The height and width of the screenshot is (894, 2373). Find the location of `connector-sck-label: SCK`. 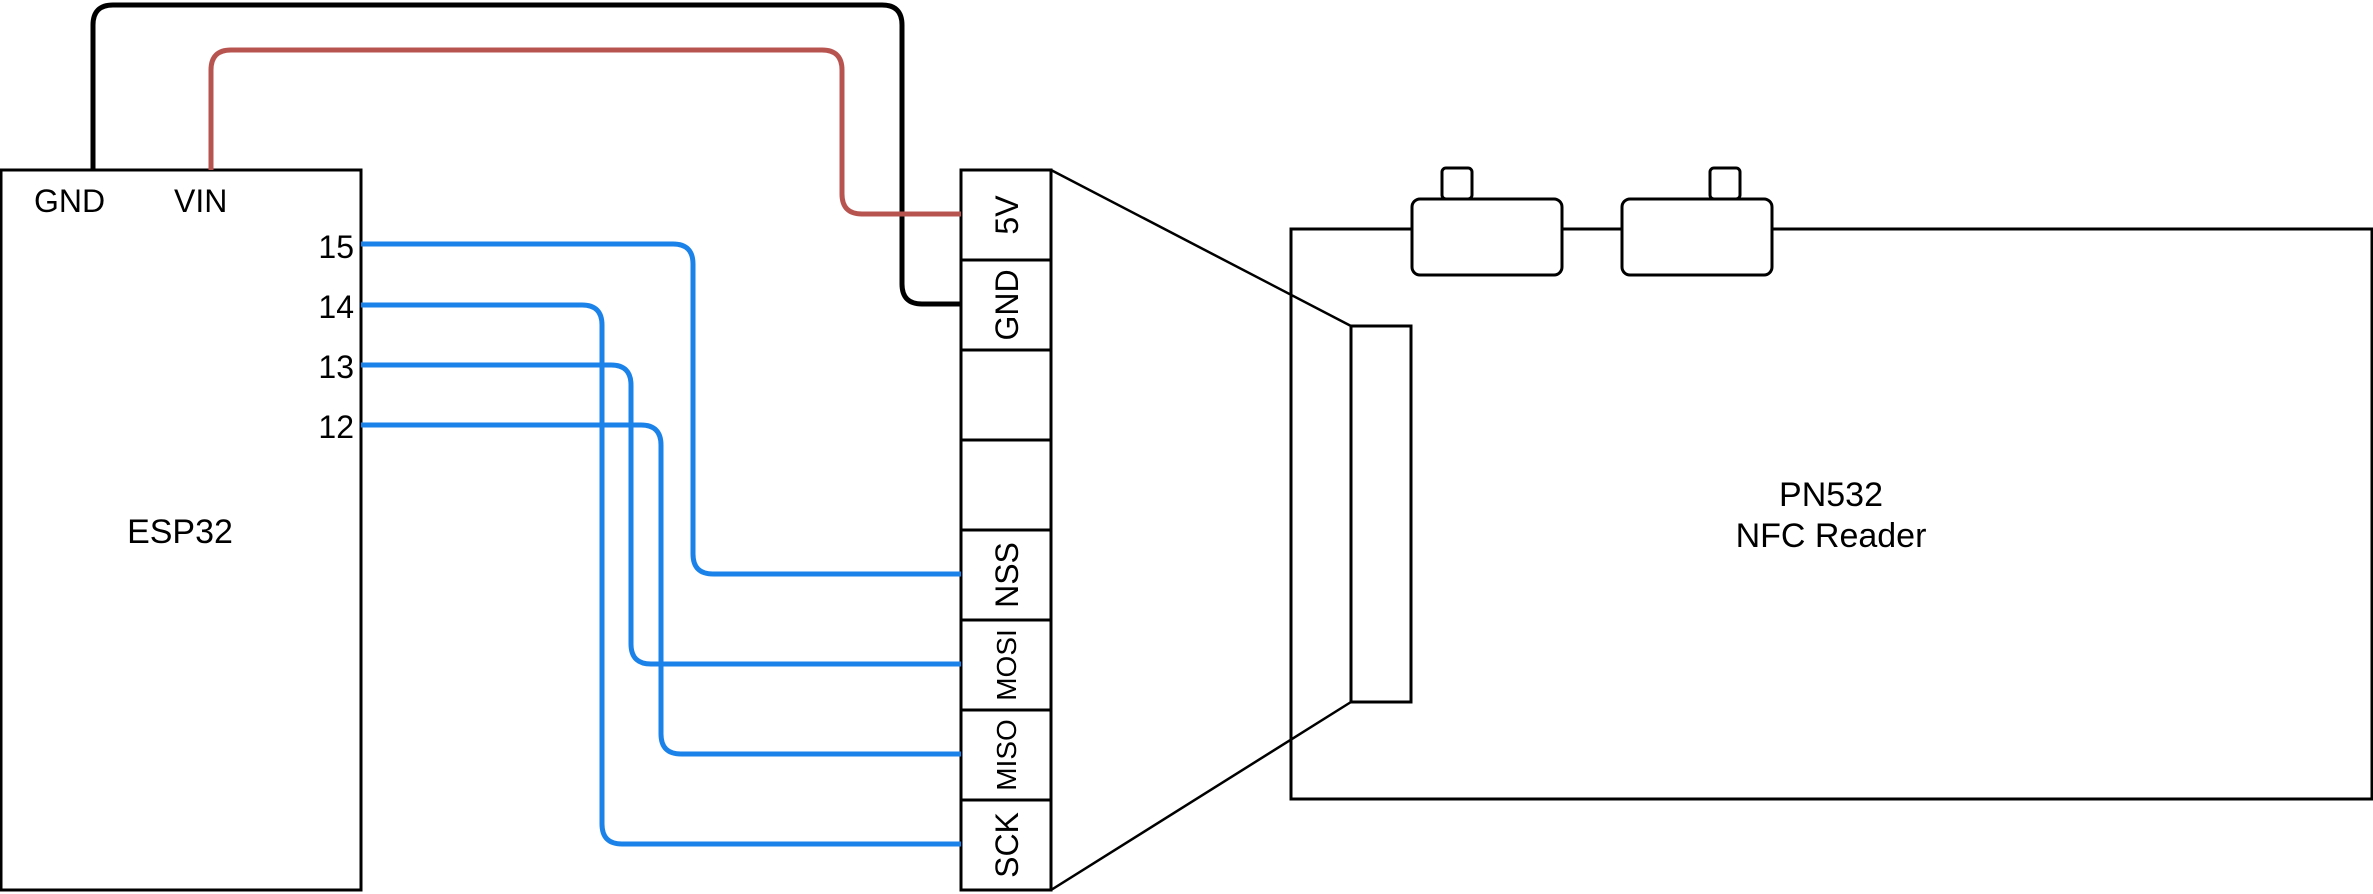

connector-sck-label: SCK is located at coordinates (1007, 845).